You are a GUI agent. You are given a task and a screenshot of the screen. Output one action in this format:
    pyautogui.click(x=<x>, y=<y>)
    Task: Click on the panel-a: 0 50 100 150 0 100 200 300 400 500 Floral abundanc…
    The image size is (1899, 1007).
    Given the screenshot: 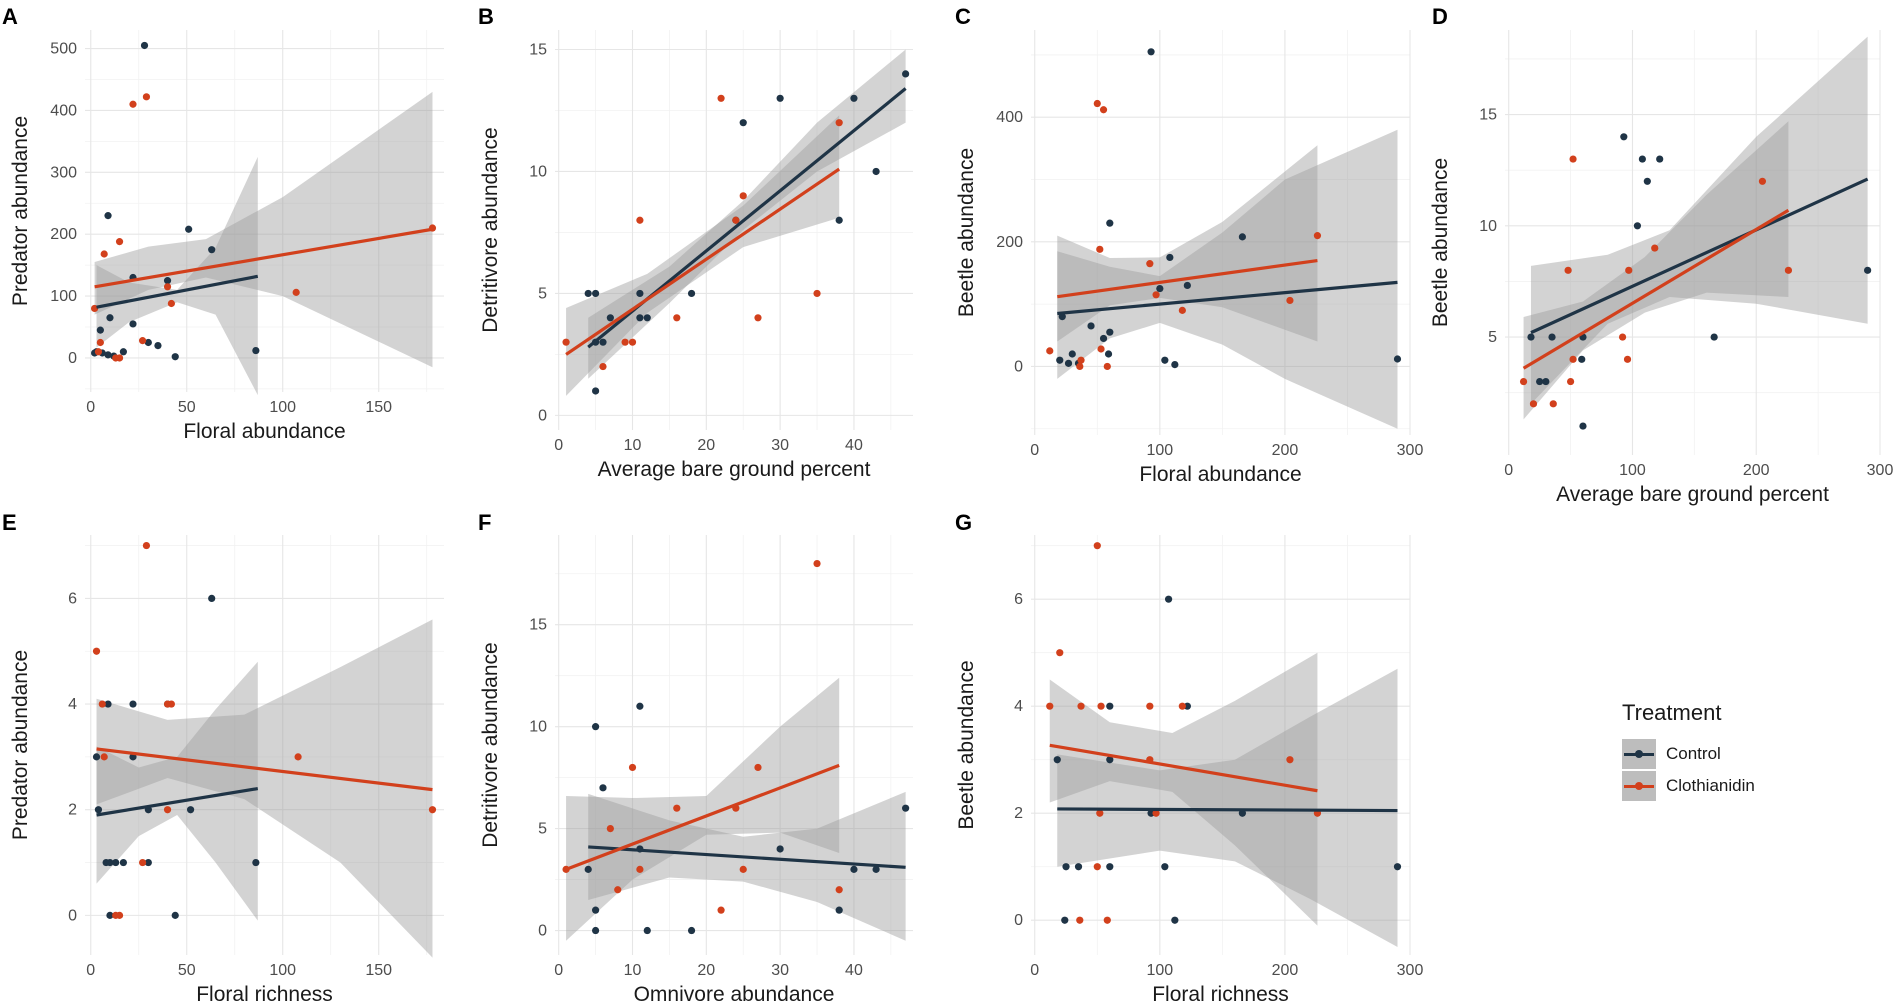 What is the action you would take?
    pyautogui.click(x=223, y=223)
    